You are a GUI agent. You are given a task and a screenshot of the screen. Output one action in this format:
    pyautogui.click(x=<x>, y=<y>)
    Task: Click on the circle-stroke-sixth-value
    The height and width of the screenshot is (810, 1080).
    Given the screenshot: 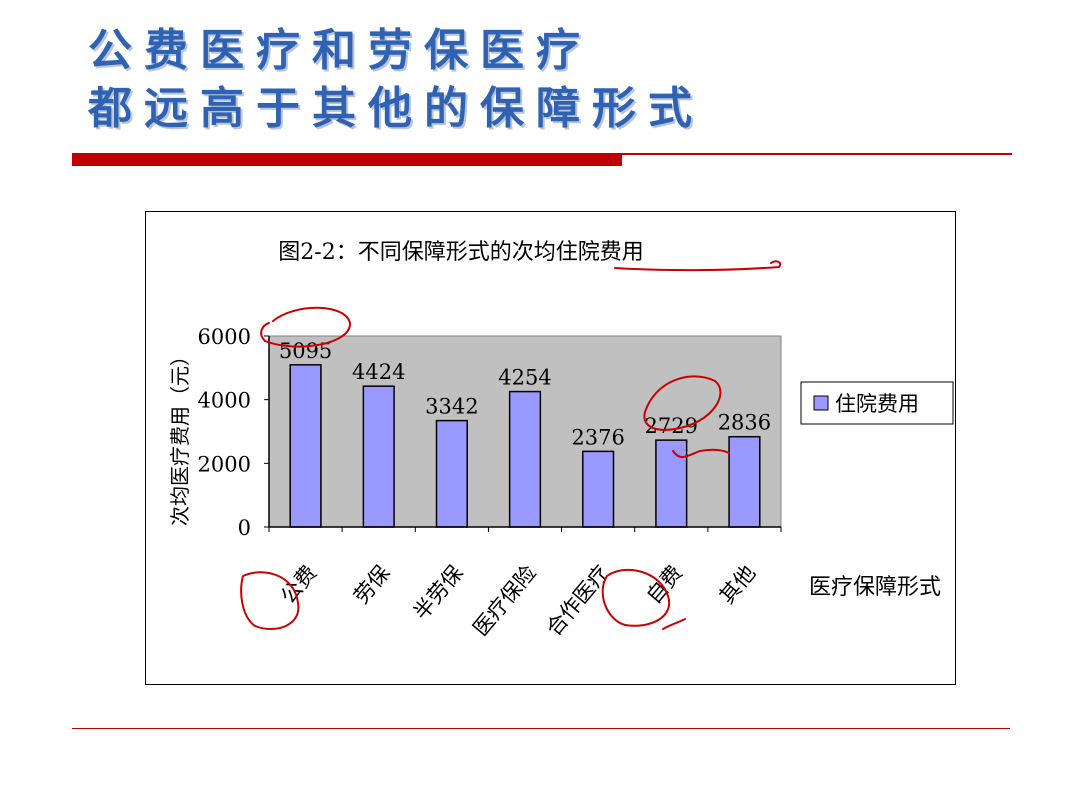 What is the action you would take?
    pyautogui.click(x=682, y=403)
    